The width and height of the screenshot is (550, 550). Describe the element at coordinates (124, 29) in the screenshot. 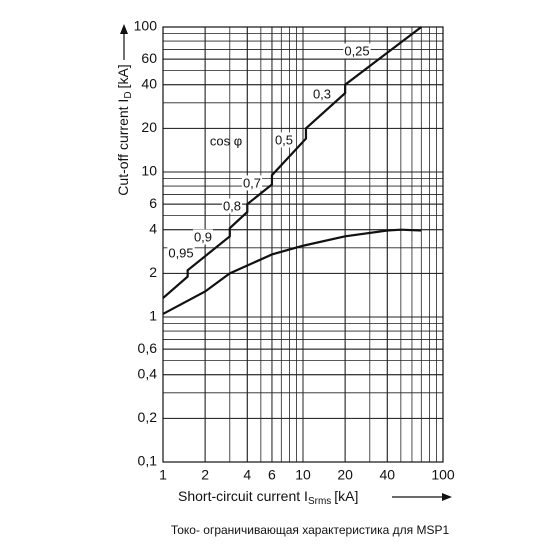

I see `y-arrow-head` at that location.